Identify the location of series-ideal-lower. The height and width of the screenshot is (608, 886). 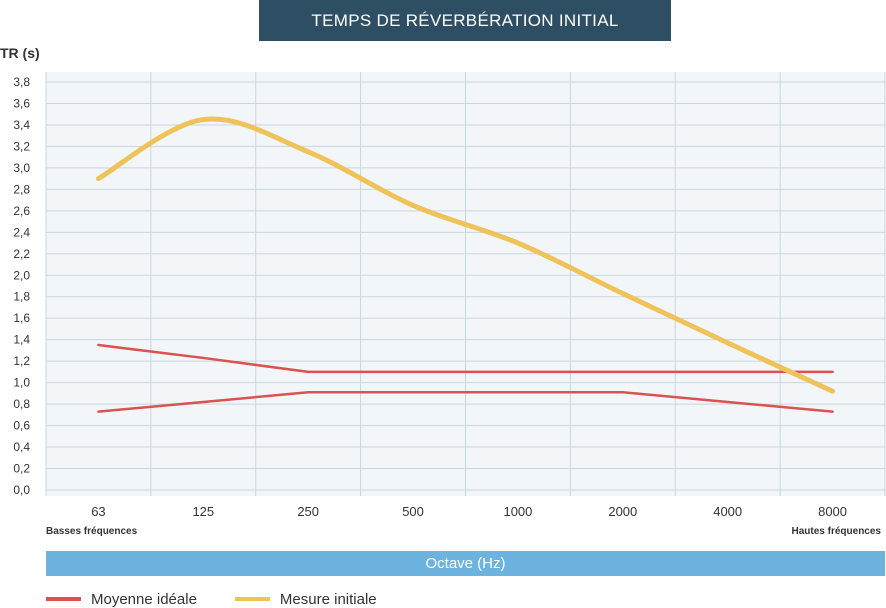
(465, 402).